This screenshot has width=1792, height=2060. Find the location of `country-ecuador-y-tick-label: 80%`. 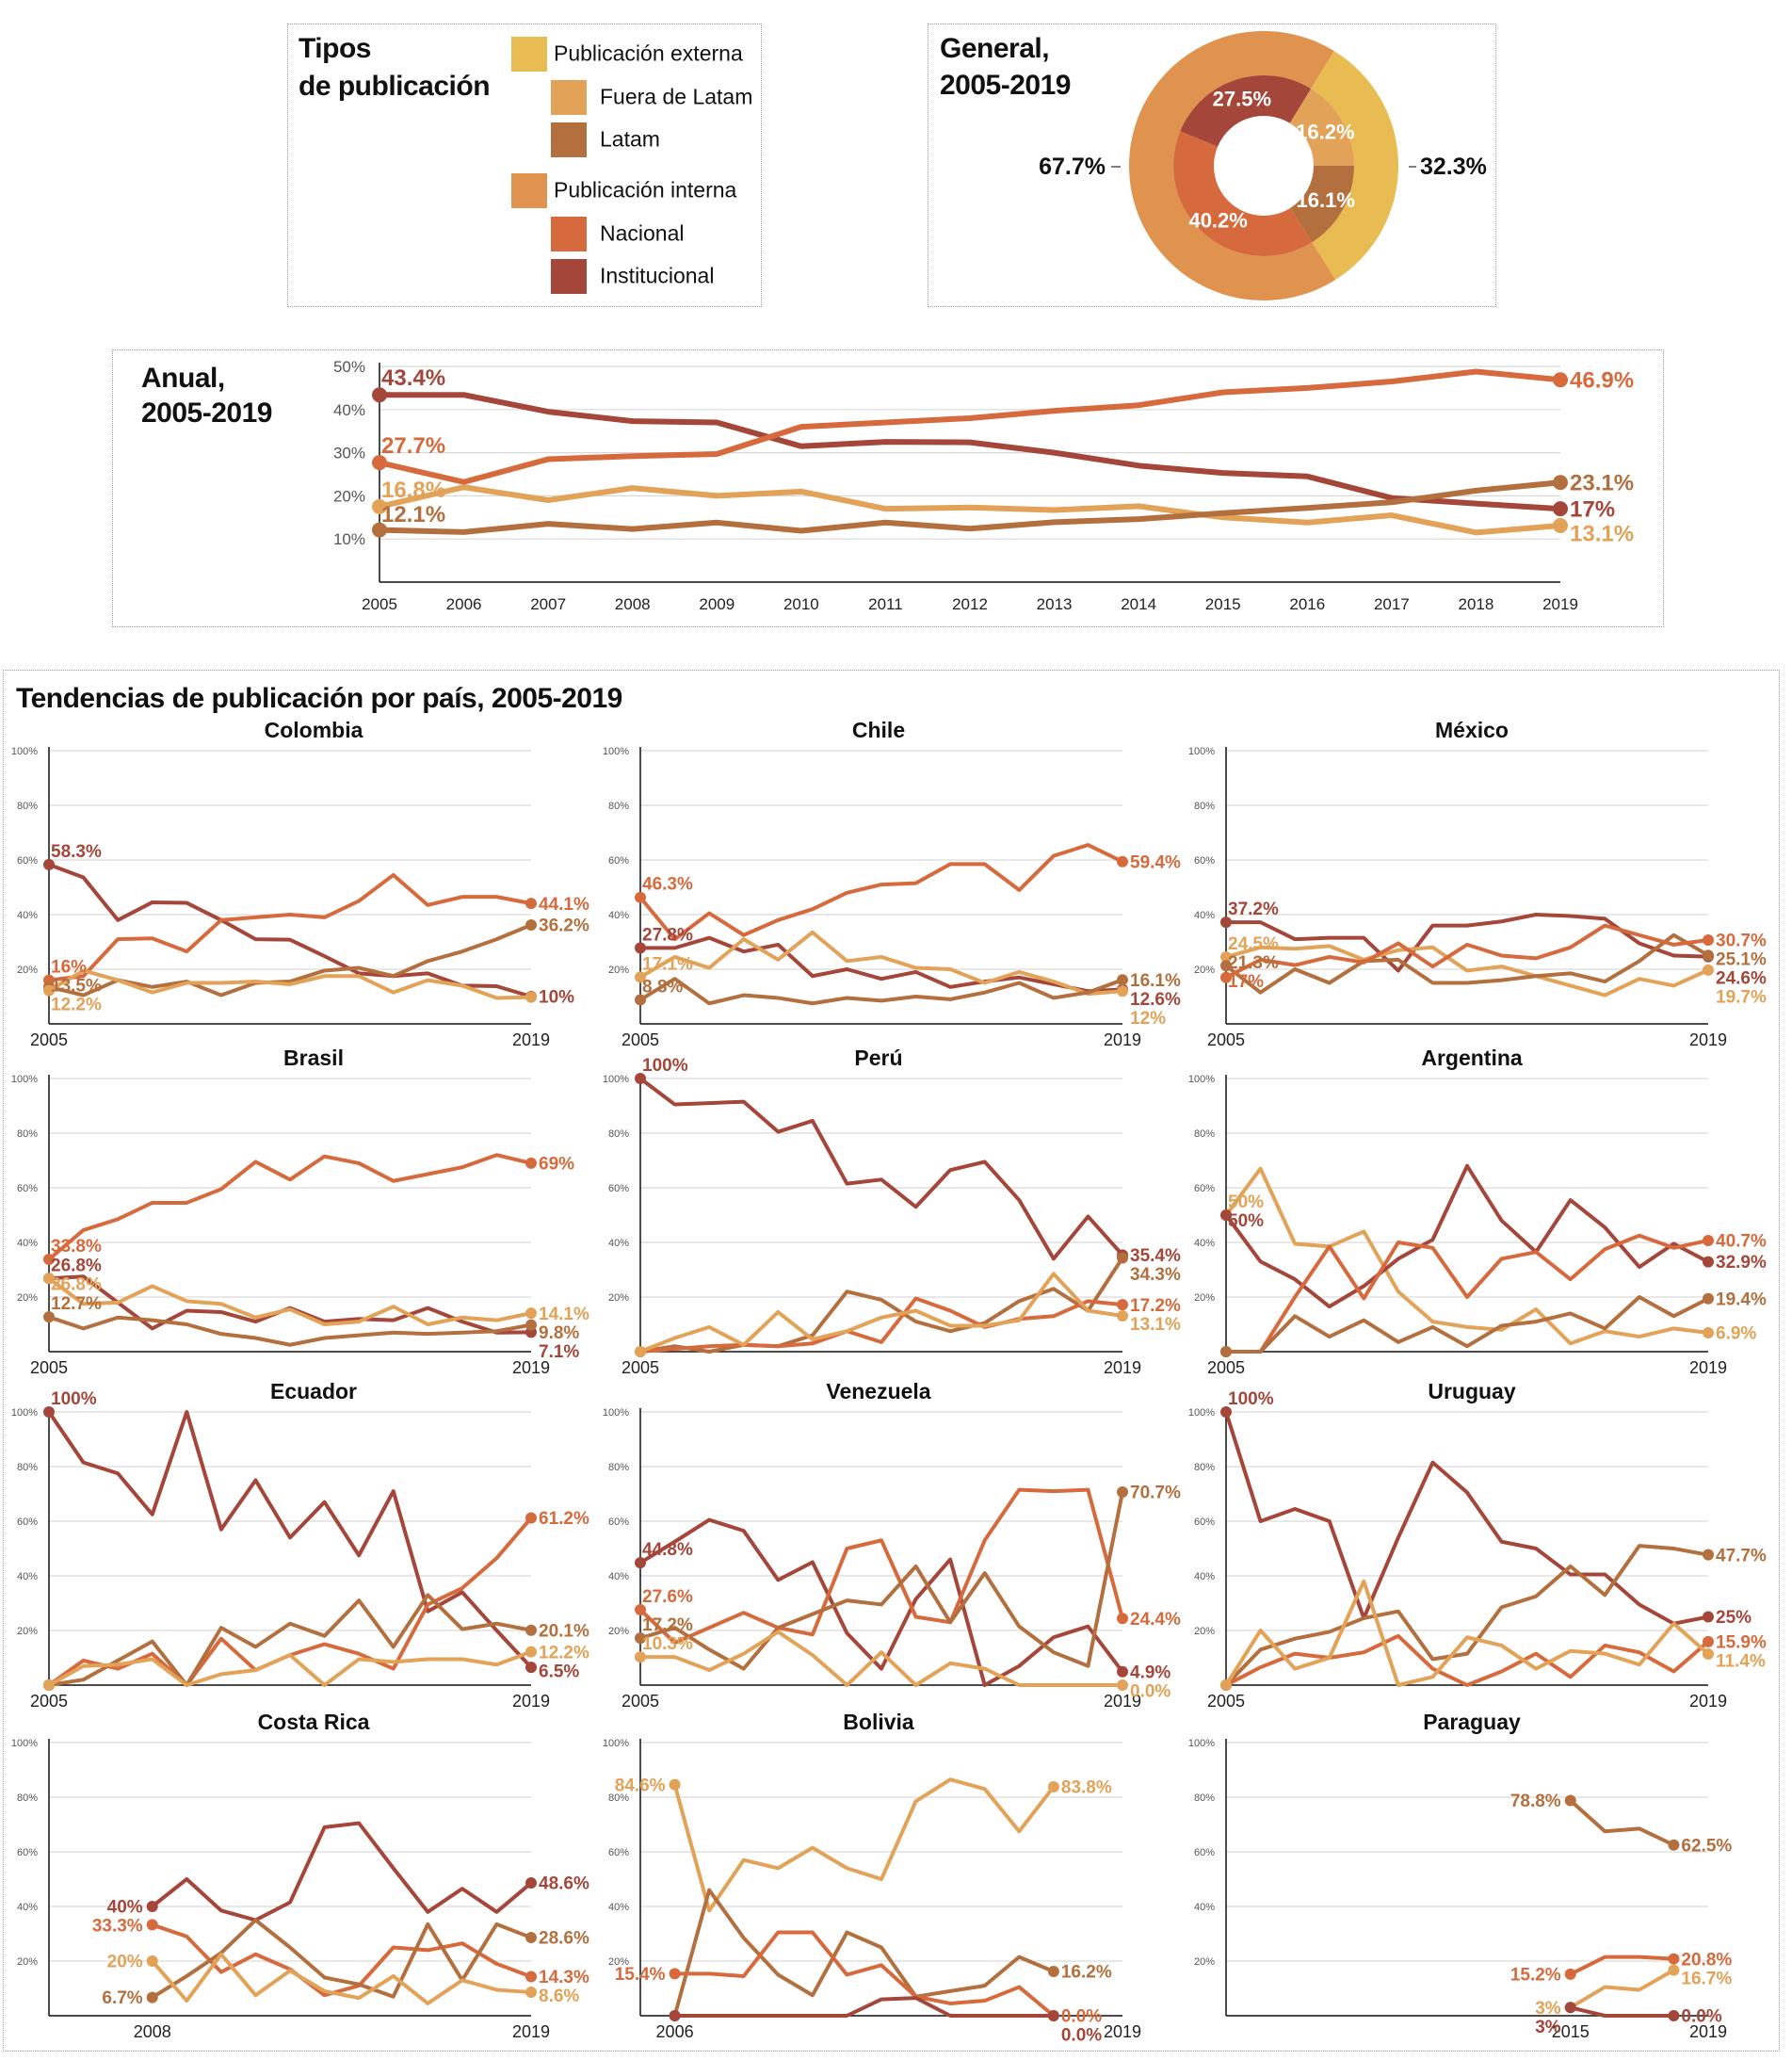

country-ecuador-y-tick-label: 80% is located at coordinates (27, 1467).